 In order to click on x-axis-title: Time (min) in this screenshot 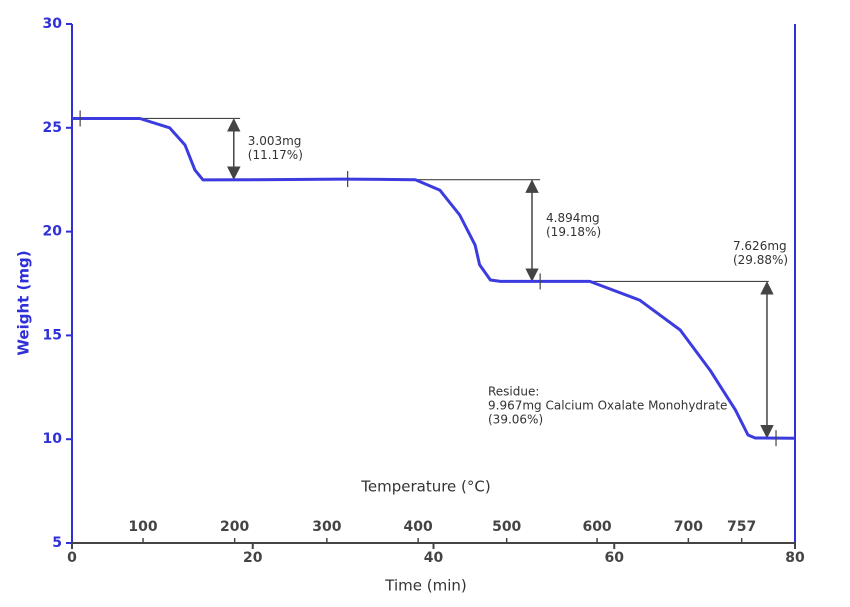, I will do `click(425, 586)`.